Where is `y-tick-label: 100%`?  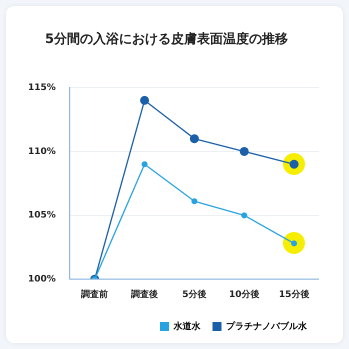 y-tick-label: 100% is located at coordinates (42, 279).